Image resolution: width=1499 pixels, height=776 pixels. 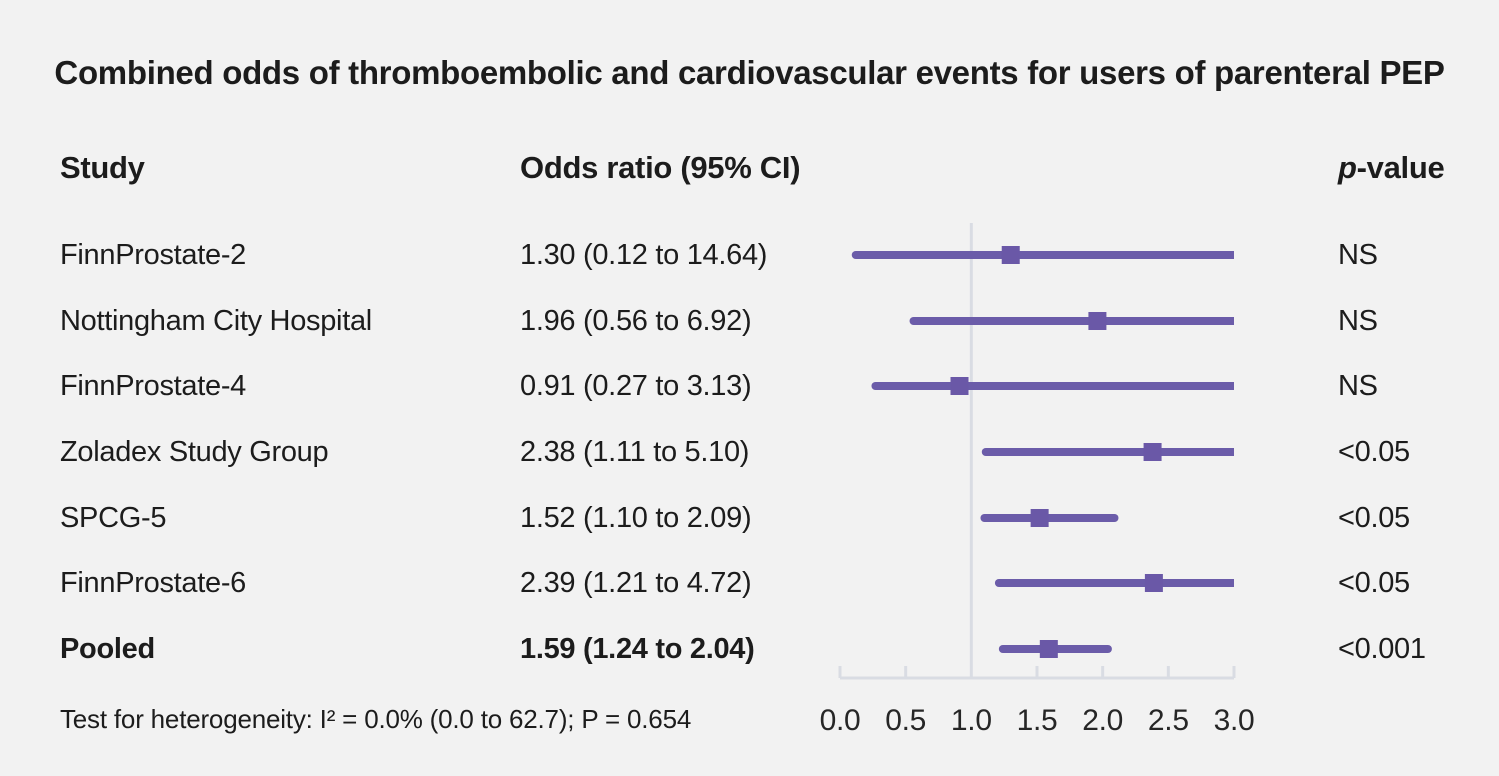 I want to click on axis-tick-label: 1.0, so click(x=971, y=720).